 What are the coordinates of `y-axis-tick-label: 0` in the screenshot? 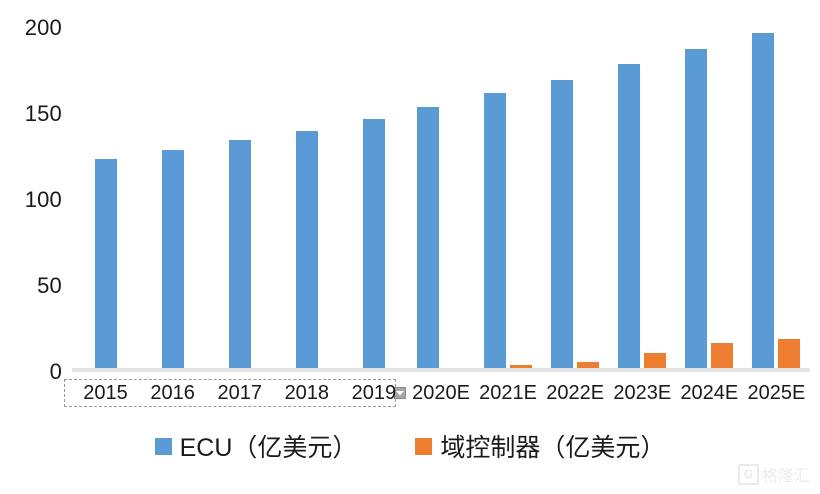 It's located at (55, 371).